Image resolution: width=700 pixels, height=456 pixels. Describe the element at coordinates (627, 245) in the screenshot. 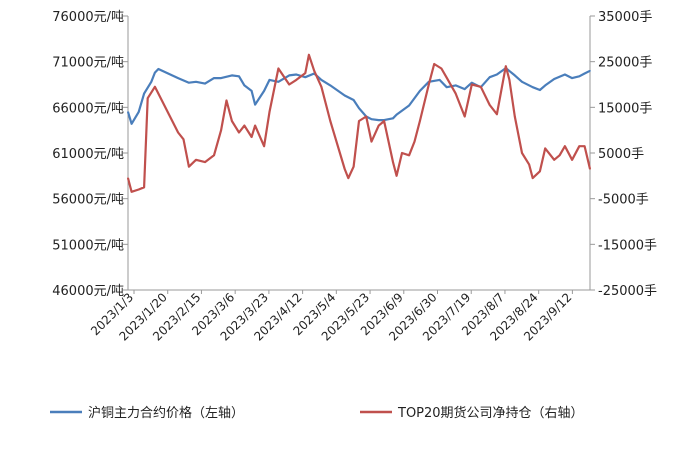

I see `right-tick-label: -15000手` at that location.